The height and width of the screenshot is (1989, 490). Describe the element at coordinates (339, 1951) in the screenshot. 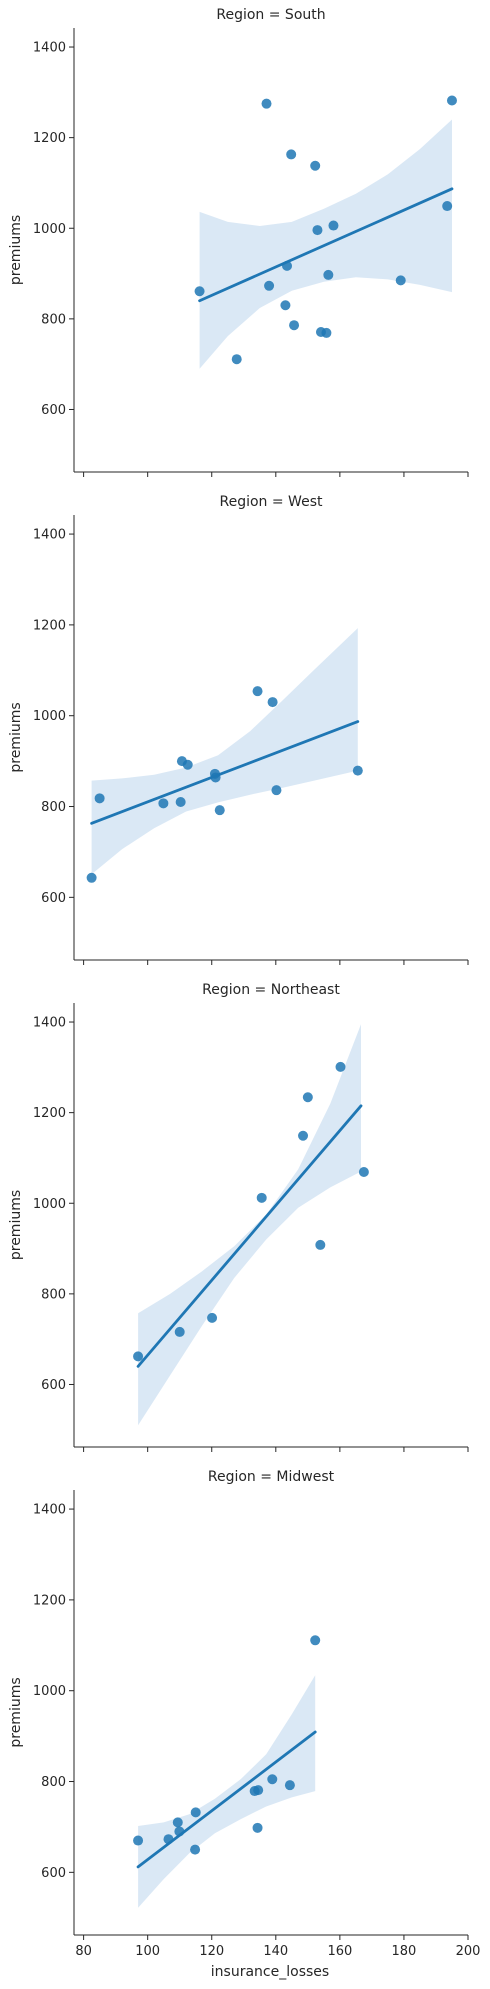

I see `x-tick-label: 160` at that location.